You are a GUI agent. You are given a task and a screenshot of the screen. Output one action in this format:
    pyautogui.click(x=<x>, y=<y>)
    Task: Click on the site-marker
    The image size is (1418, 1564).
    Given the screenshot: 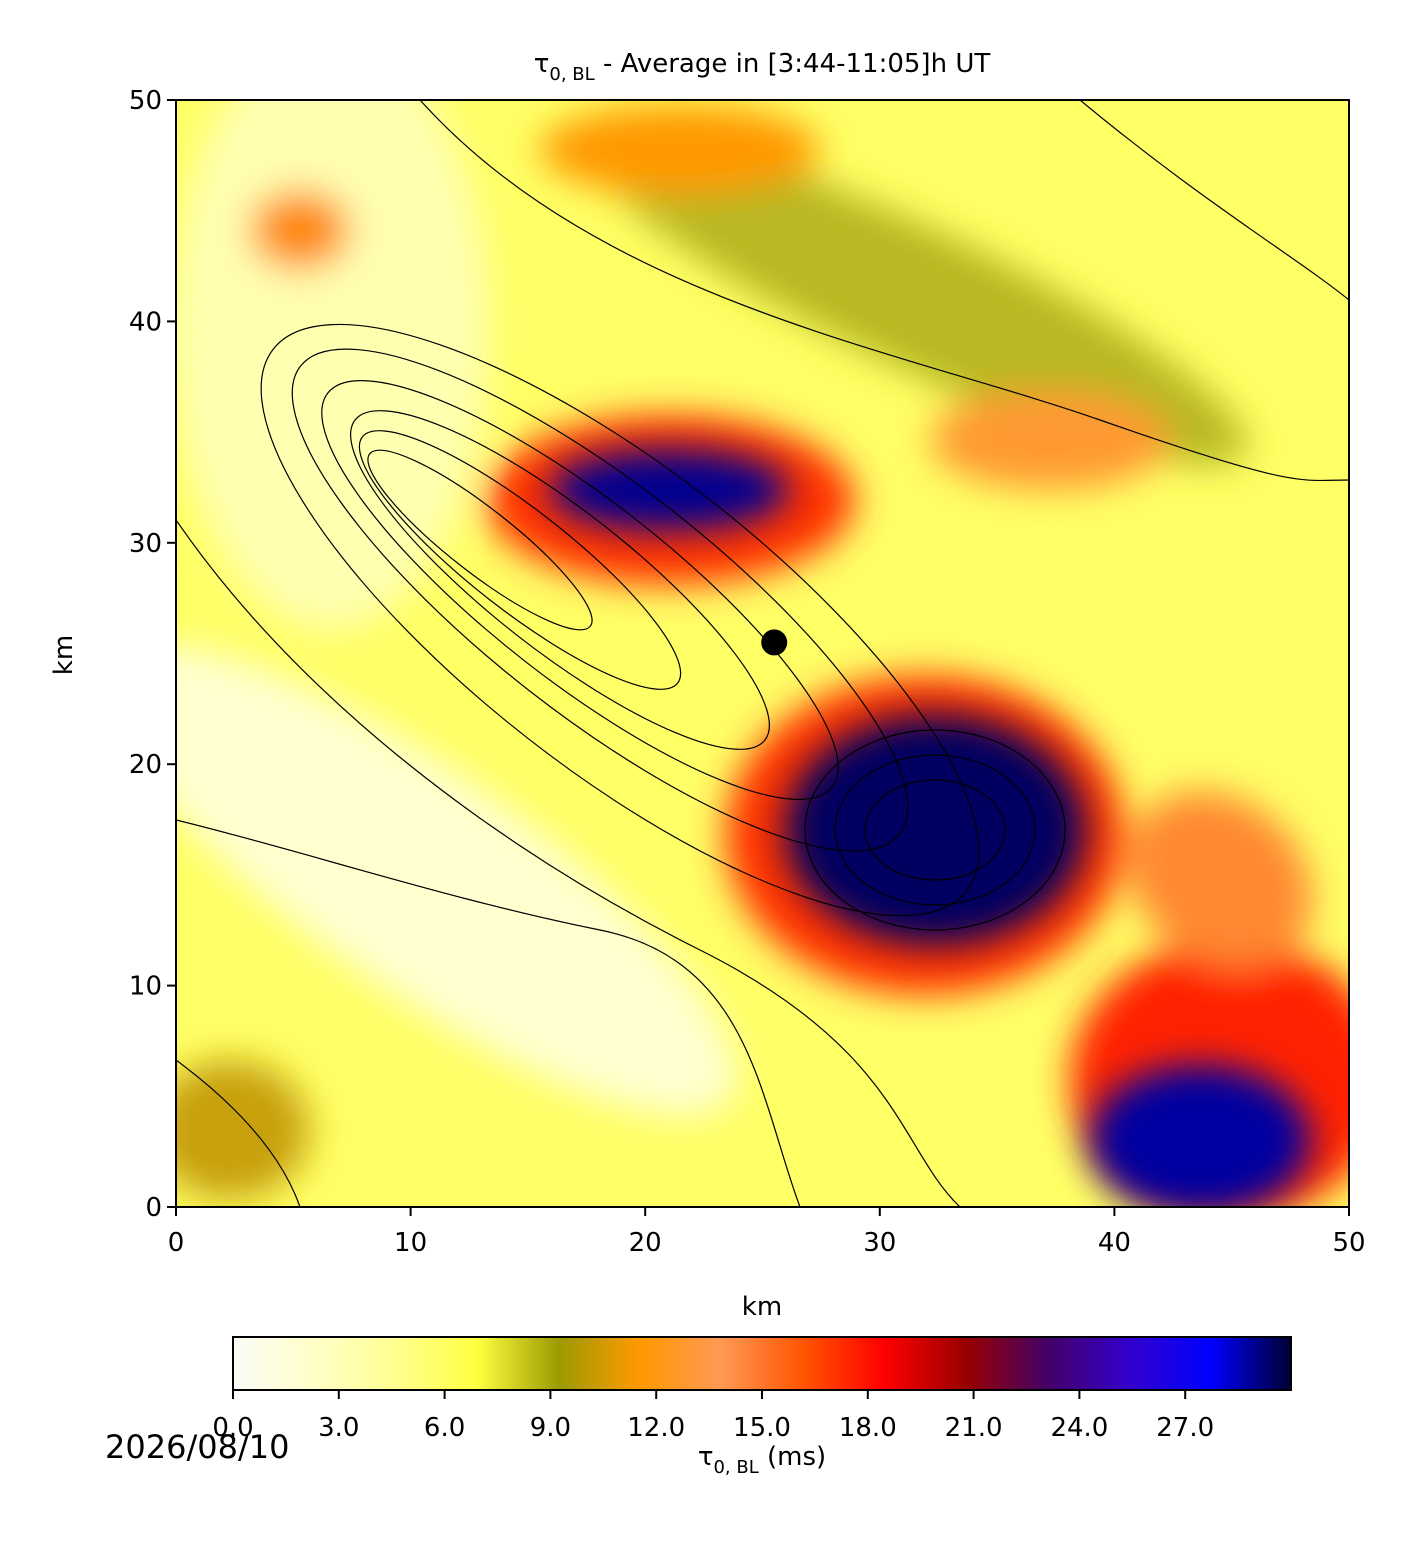 What is the action you would take?
    pyautogui.click(x=774, y=642)
    